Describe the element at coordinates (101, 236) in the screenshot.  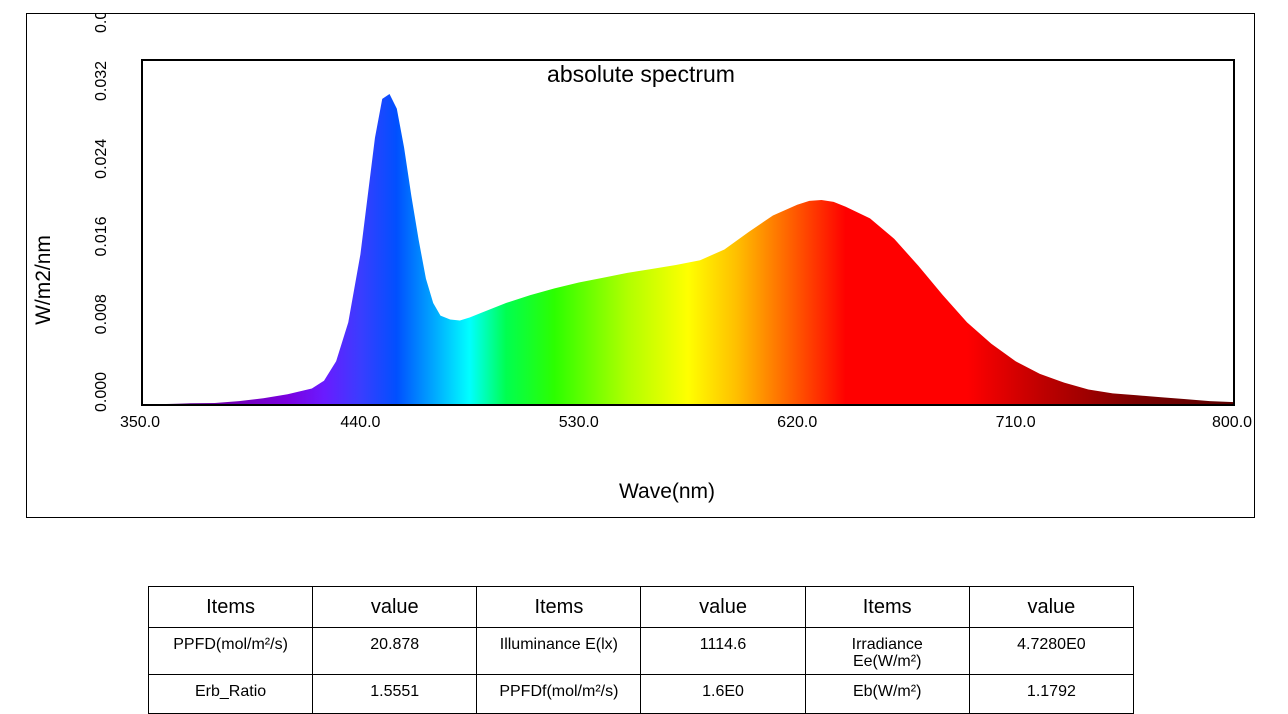
I see `y-tick-label: 0.016` at that location.